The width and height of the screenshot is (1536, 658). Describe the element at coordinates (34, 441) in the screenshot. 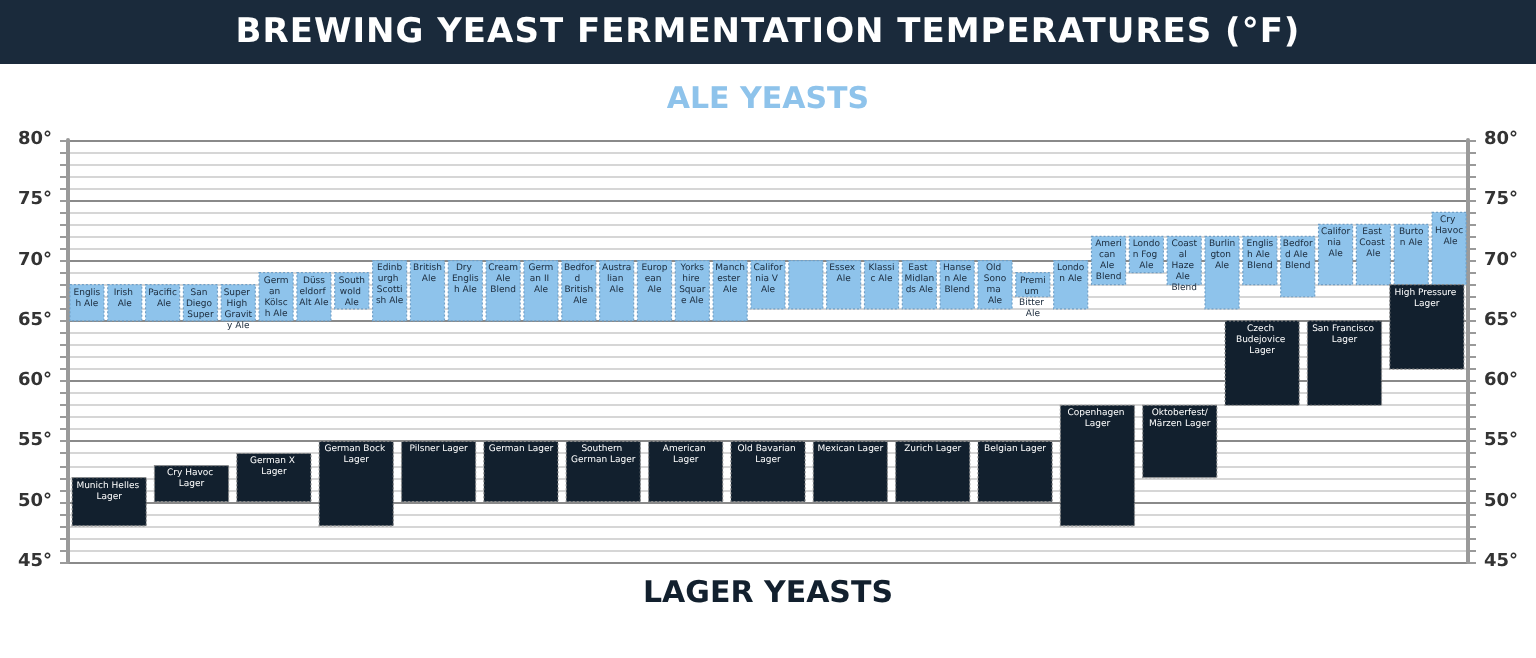

I see `y-tick-label: 55°` at that location.